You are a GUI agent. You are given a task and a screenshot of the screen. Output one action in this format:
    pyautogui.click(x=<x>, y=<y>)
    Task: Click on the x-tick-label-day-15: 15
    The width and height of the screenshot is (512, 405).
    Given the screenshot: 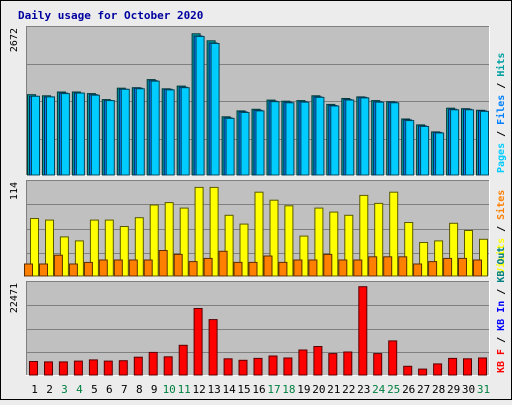 What is the action you would take?
    pyautogui.click(x=243, y=389)
    